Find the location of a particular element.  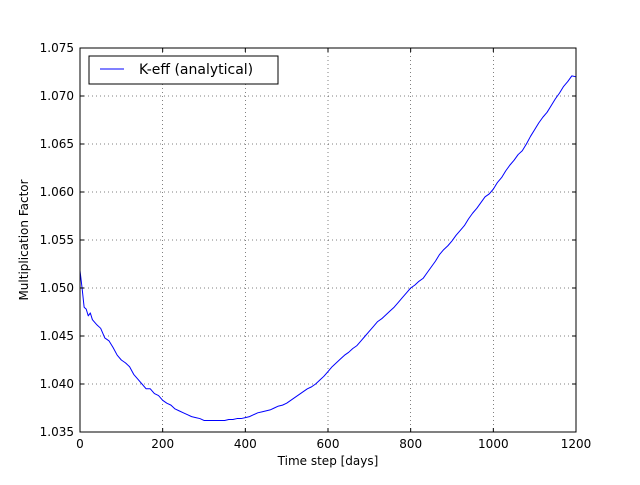

y-tick-label: 1.075 is located at coordinates (57, 48).